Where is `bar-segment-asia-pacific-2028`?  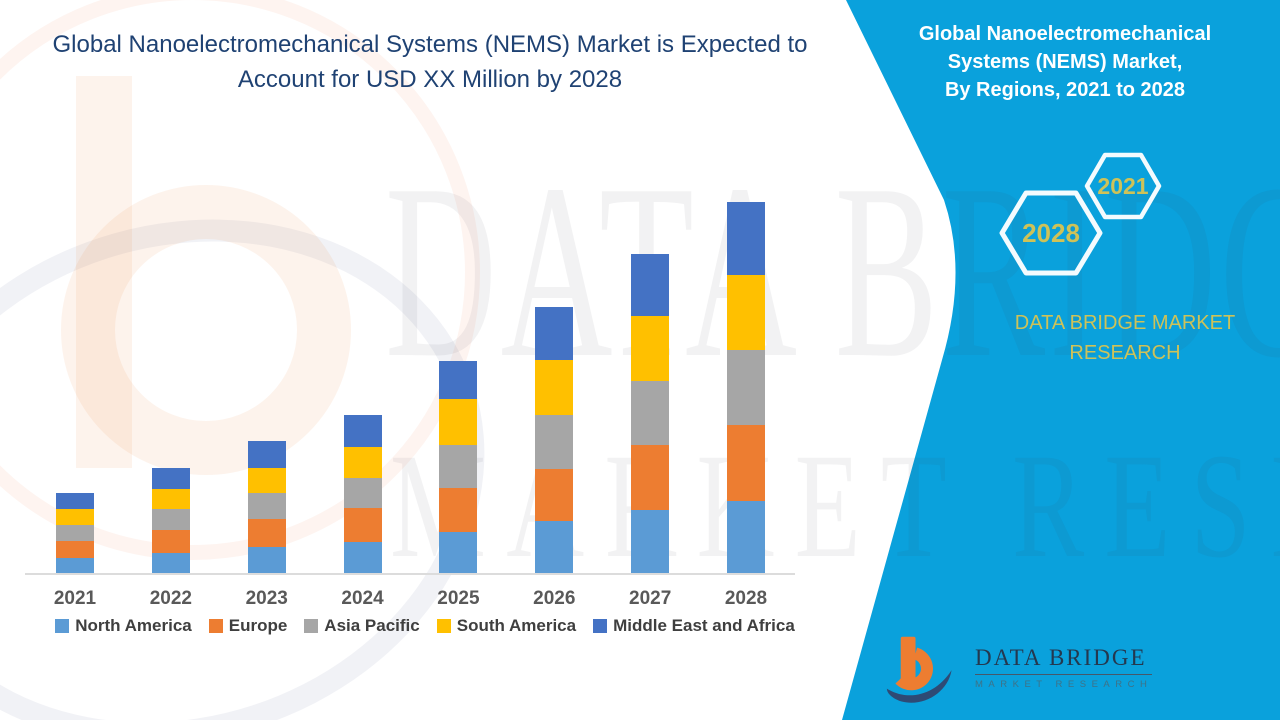
bar-segment-asia-pacific-2028 is located at coordinates (745, 387).